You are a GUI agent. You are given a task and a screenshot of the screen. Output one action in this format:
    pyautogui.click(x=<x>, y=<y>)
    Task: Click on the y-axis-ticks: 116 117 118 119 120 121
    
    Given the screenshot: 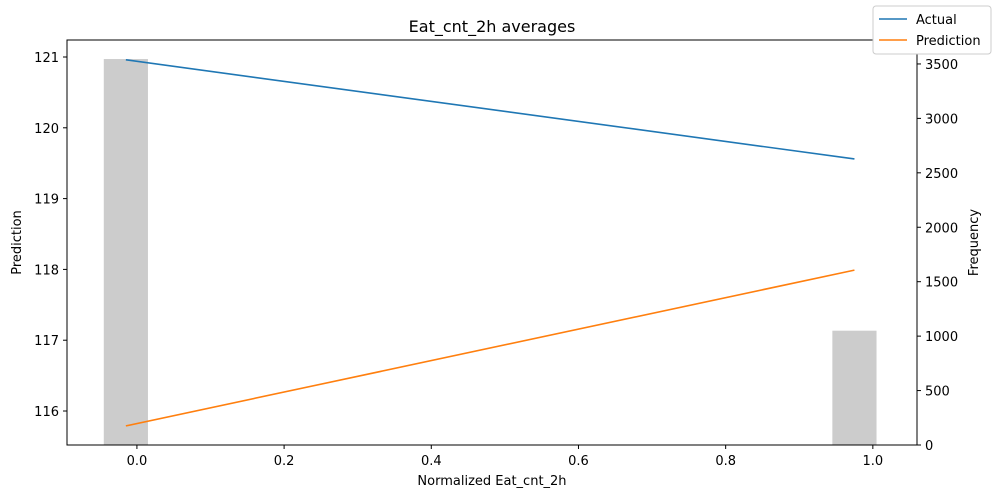 What is the action you would take?
    pyautogui.click(x=50, y=235)
    